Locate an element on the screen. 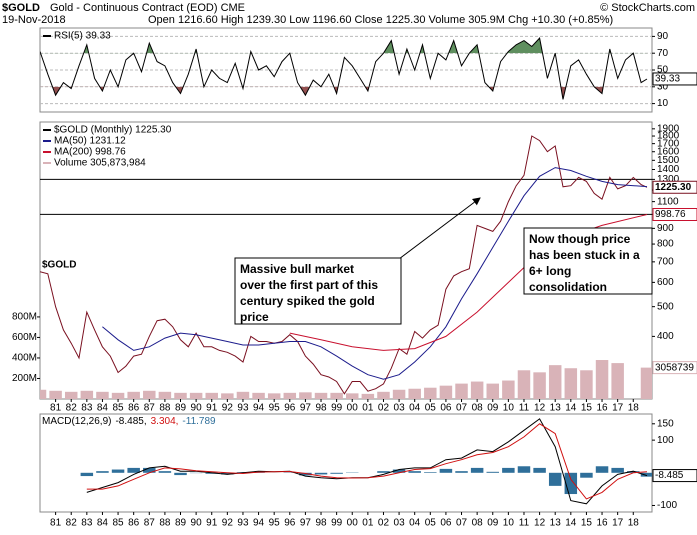 This screenshot has width=697, height=535. x-tick-label: 09 is located at coordinates (493, 523).